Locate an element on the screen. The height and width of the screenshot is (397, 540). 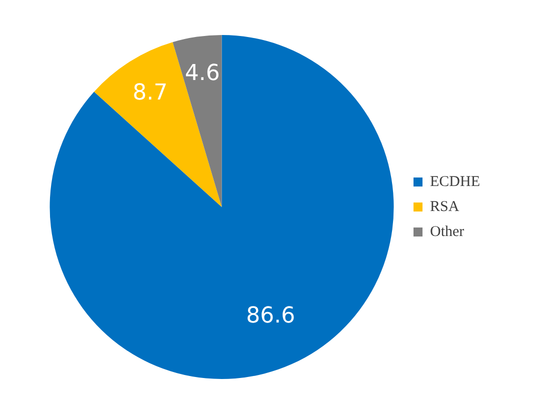
legend-label: Other is located at coordinates (447, 232).